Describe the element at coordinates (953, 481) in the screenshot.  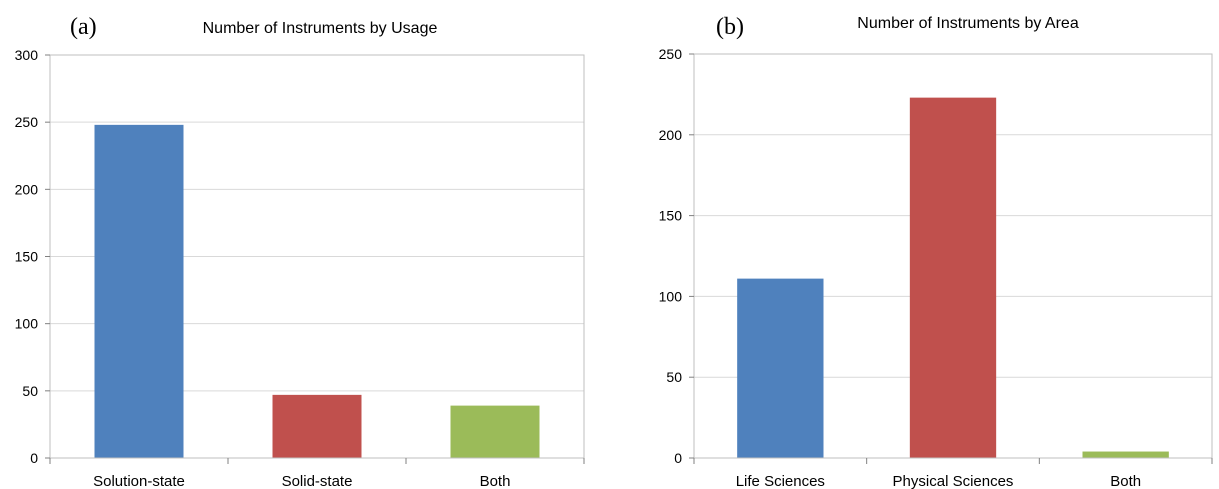
I see `x-tick-label: Physical Sciences` at that location.